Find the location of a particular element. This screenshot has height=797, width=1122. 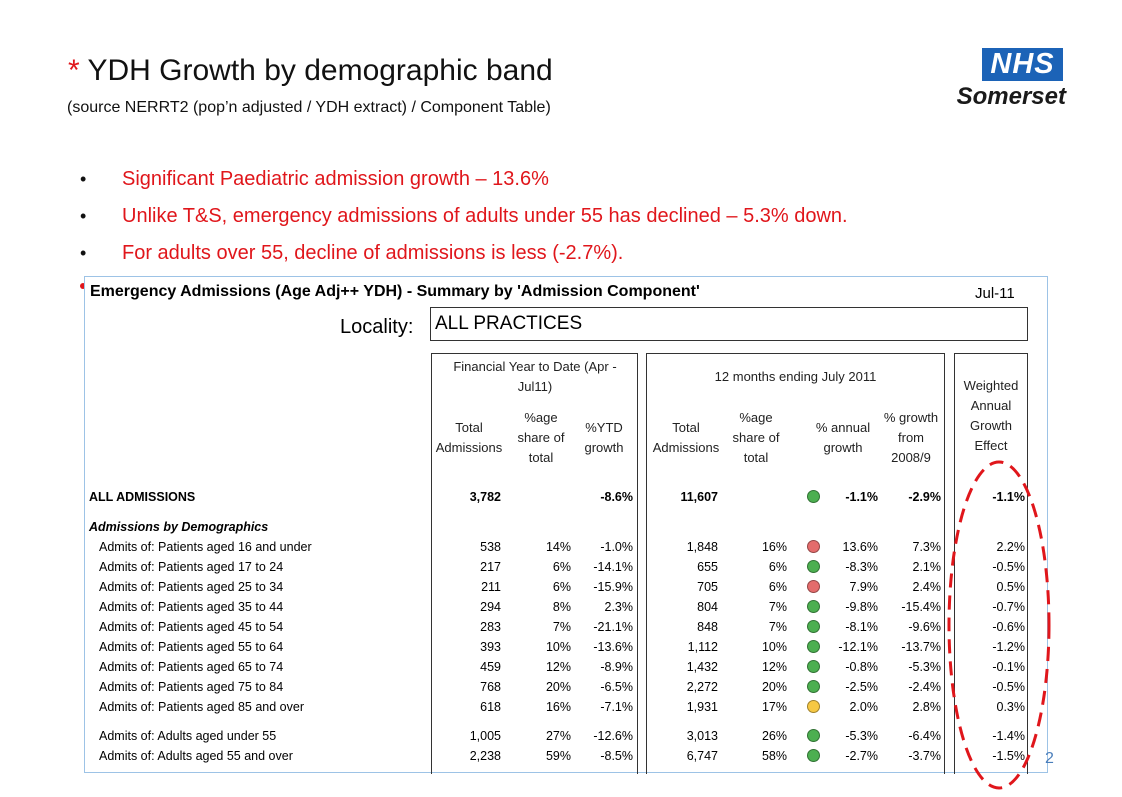

cell-growth-2008: 2.4% is located at coordinates (927, 587).